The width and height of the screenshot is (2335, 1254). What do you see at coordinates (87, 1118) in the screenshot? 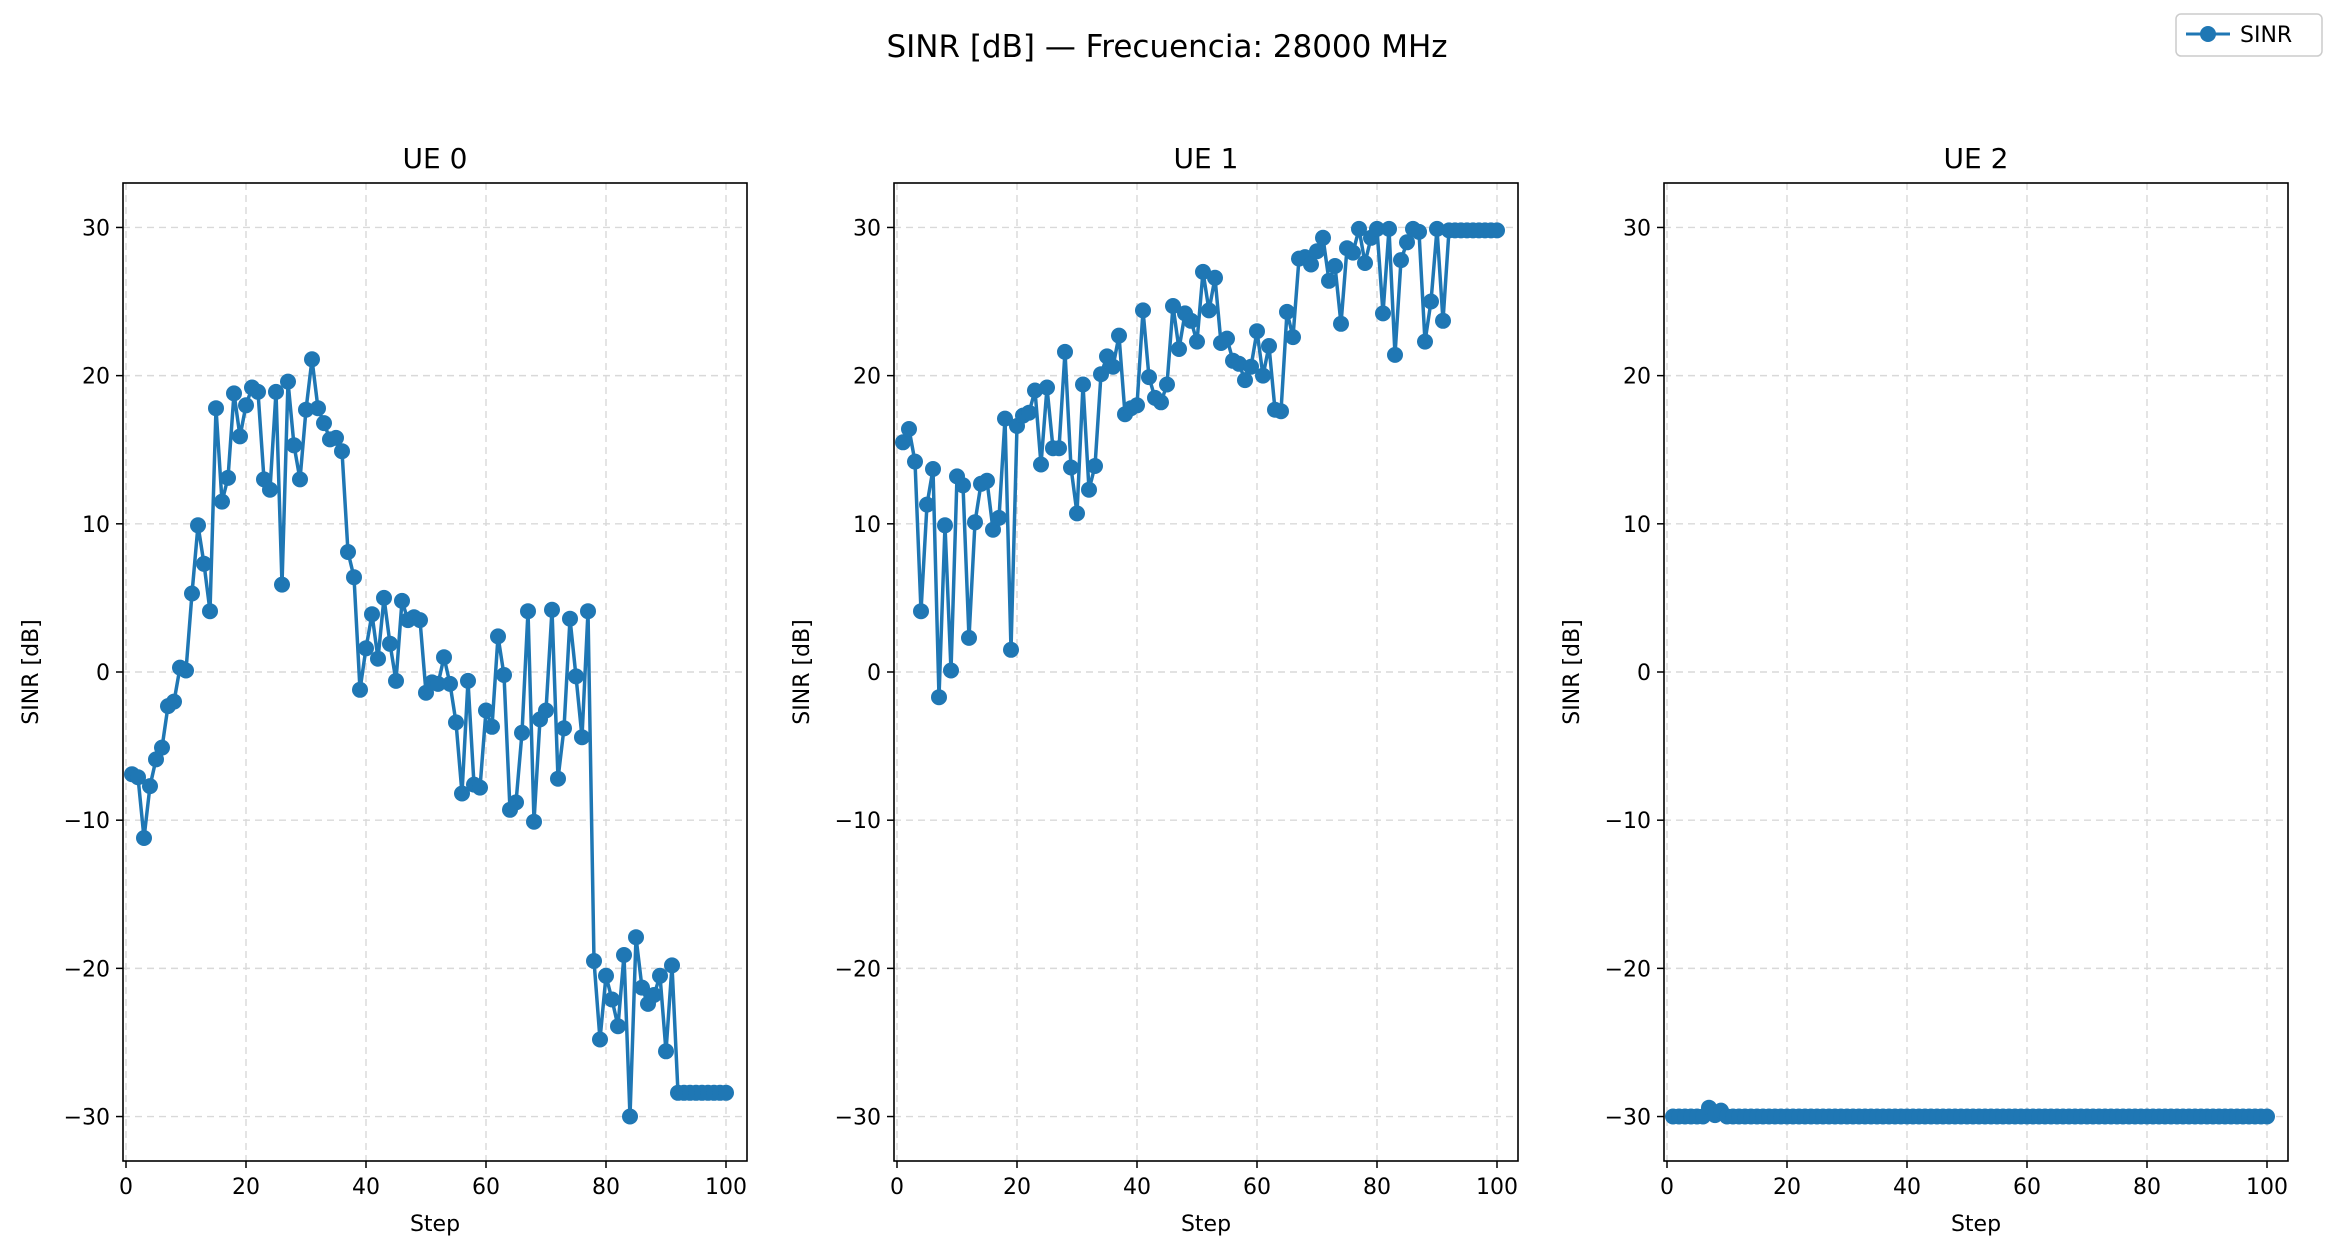
I see `y-tick-label: −30` at bounding box center [87, 1118].